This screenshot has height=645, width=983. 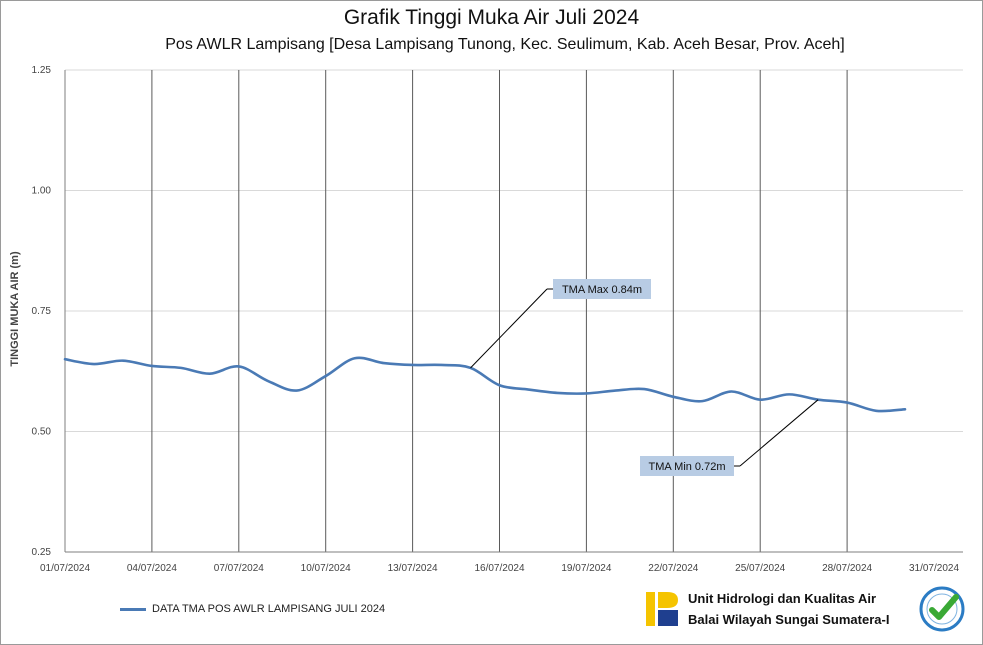 I want to click on annotation-label: TMA Min 0.72m, so click(x=686, y=467).